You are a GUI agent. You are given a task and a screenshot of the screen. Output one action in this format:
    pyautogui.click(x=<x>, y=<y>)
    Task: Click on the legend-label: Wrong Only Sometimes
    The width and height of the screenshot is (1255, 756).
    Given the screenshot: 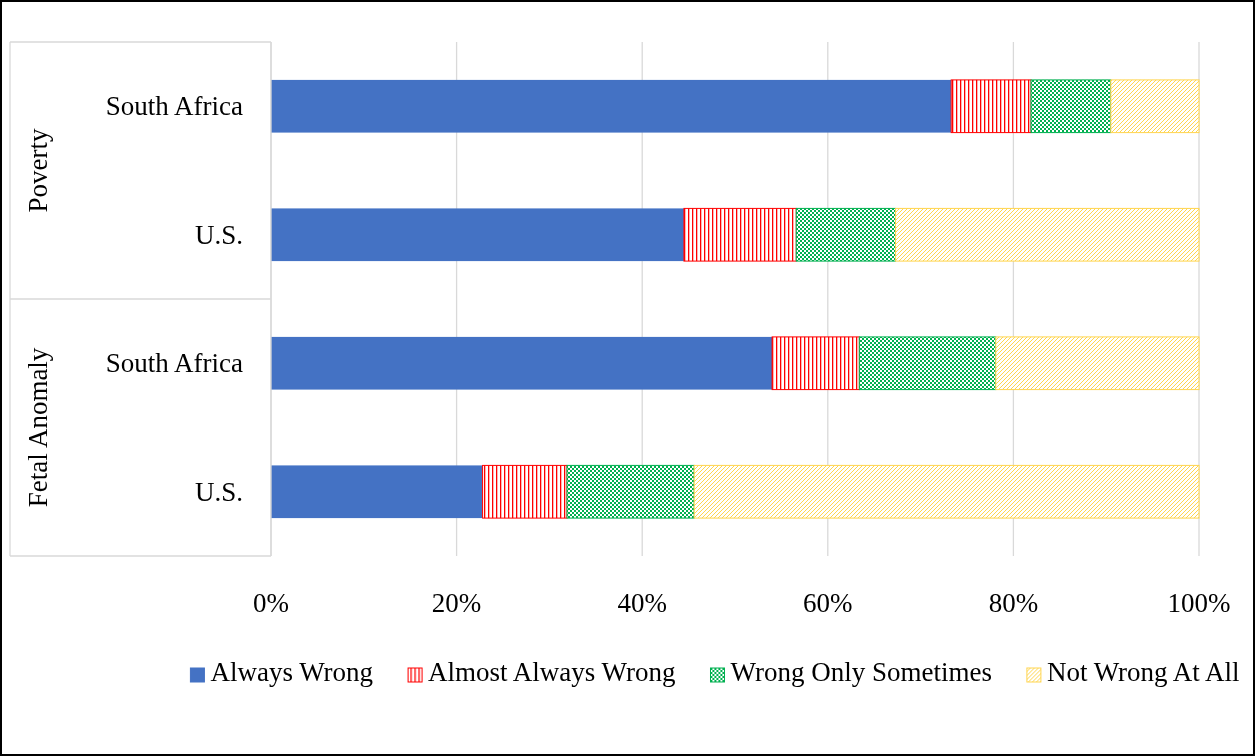 What is the action you would take?
    pyautogui.click(x=861, y=672)
    